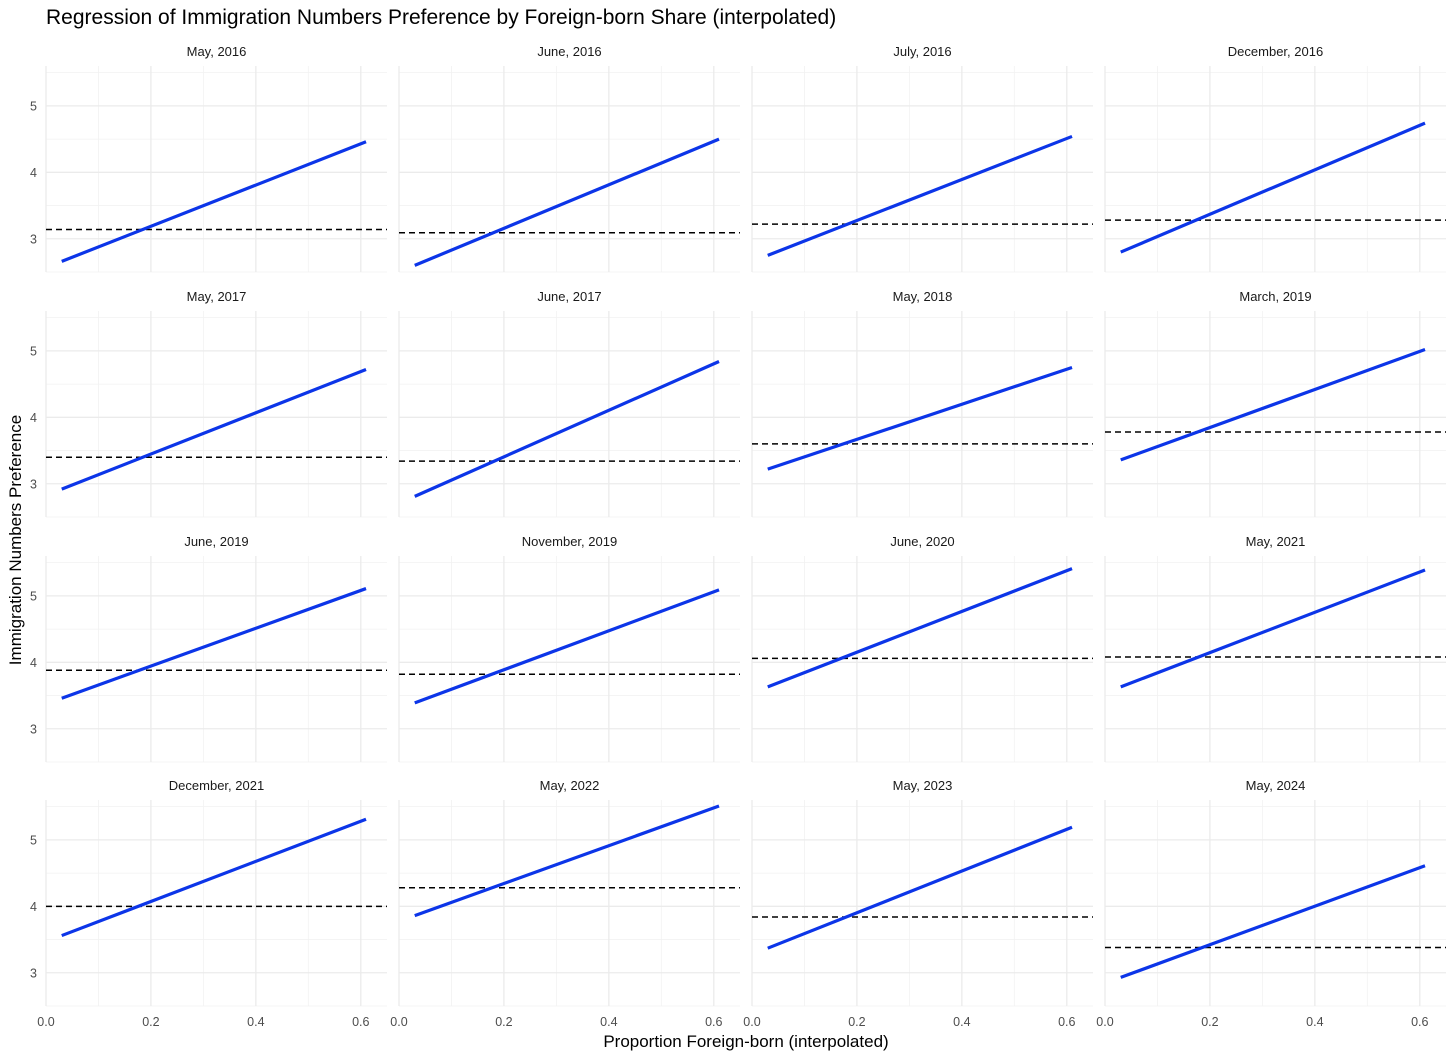 The image size is (1456, 1058). Describe the element at coordinates (923, 785) in the screenshot. I see `facet-label: May, 2023` at that location.